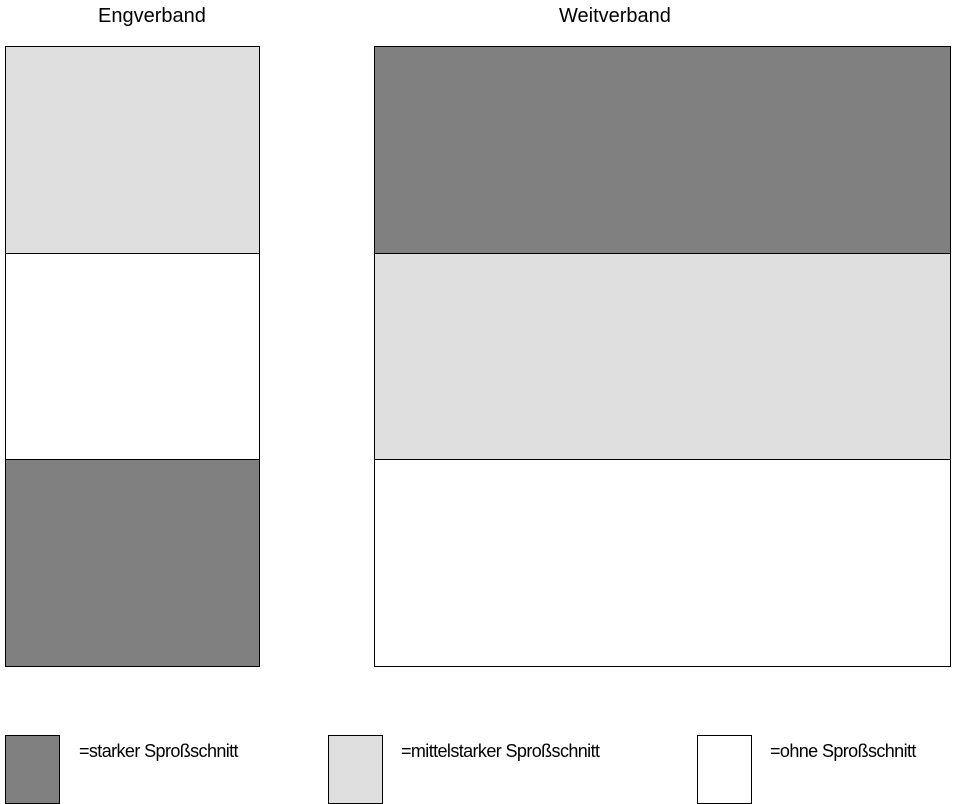  What do you see at coordinates (724, 769) in the screenshot?
I see `legend-swatch-ohne` at bounding box center [724, 769].